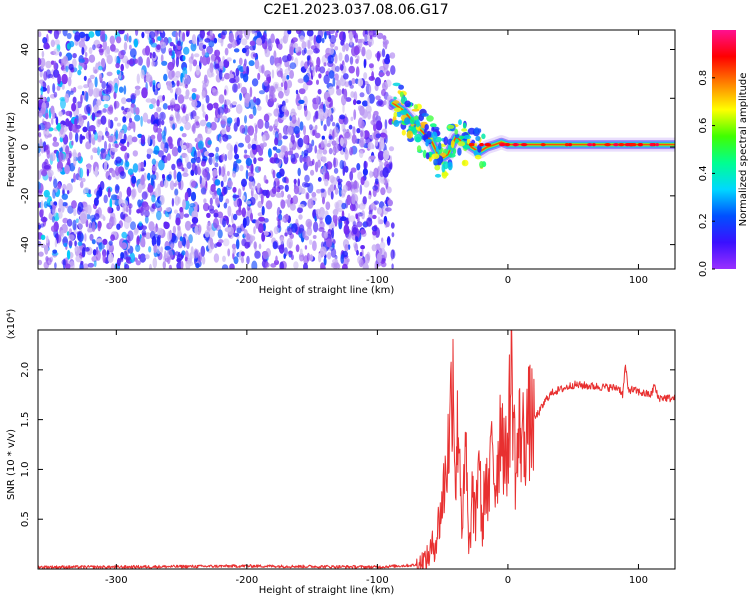 The image size is (750, 600). I want to click on colorbar-tick-label: 0.6, so click(703, 126).